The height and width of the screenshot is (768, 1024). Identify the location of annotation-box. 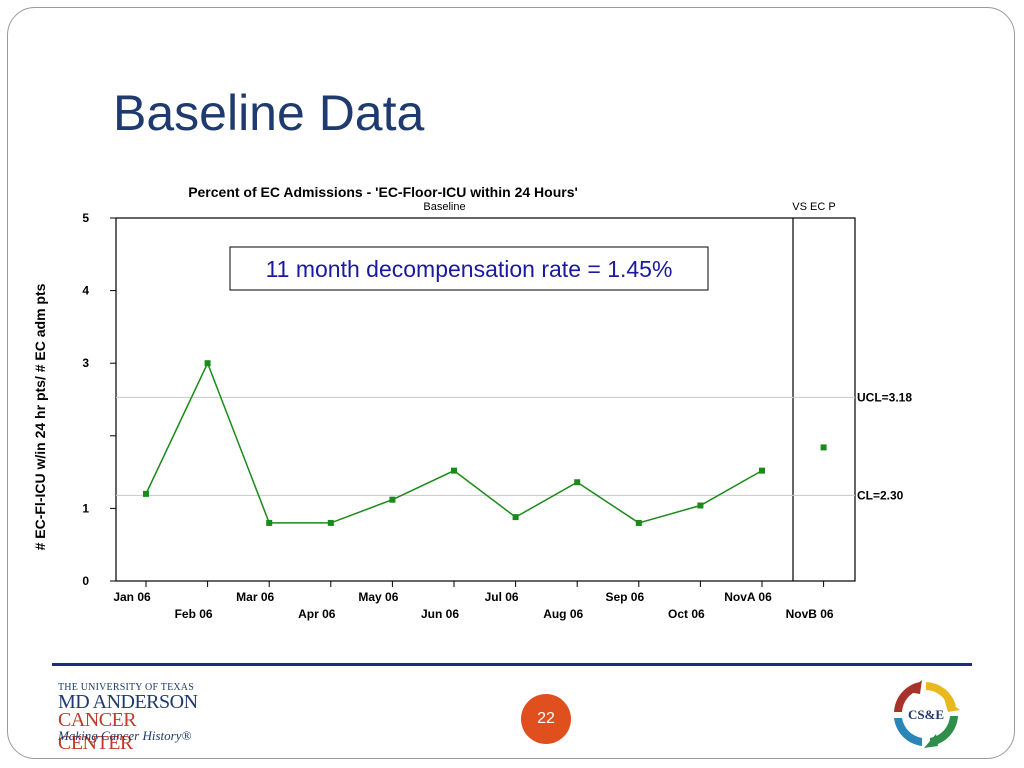
(469, 268).